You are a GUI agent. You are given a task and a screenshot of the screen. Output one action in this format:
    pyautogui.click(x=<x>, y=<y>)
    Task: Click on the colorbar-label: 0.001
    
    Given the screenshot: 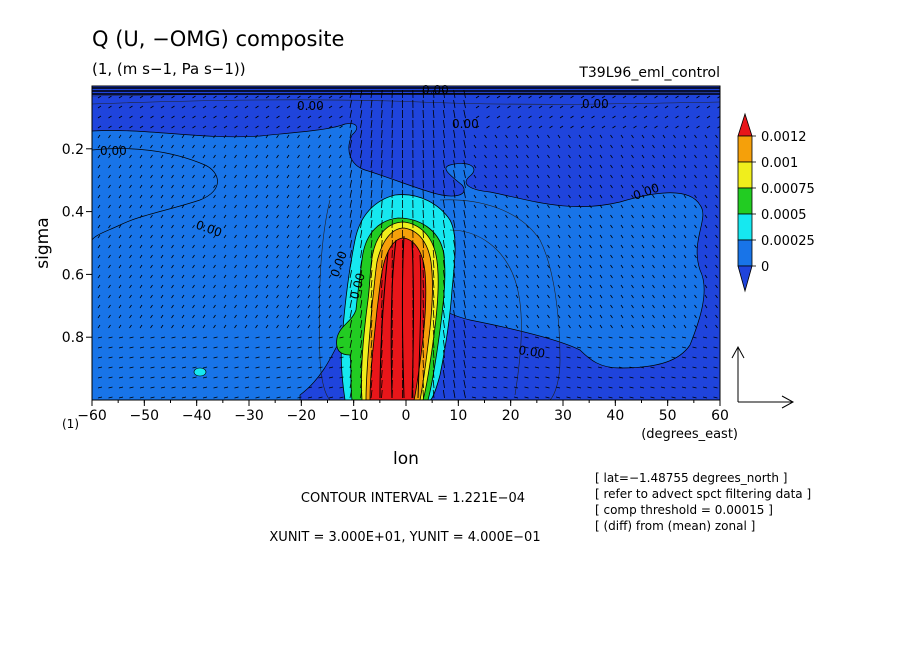 What is the action you would take?
    pyautogui.click(x=779, y=163)
    